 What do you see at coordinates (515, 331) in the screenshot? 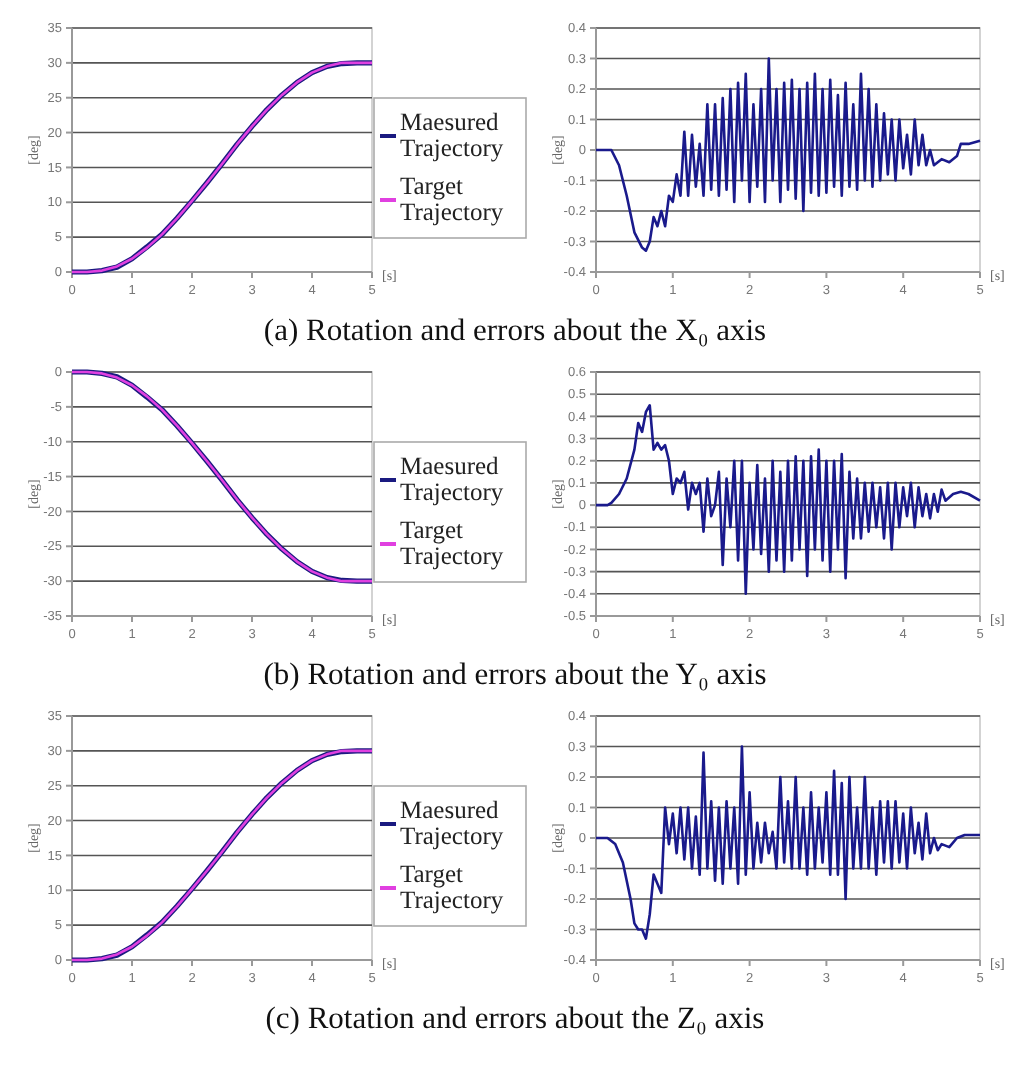
I see `text: (a) Rotation and errors about the X₀ axis` at bounding box center [515, 331].